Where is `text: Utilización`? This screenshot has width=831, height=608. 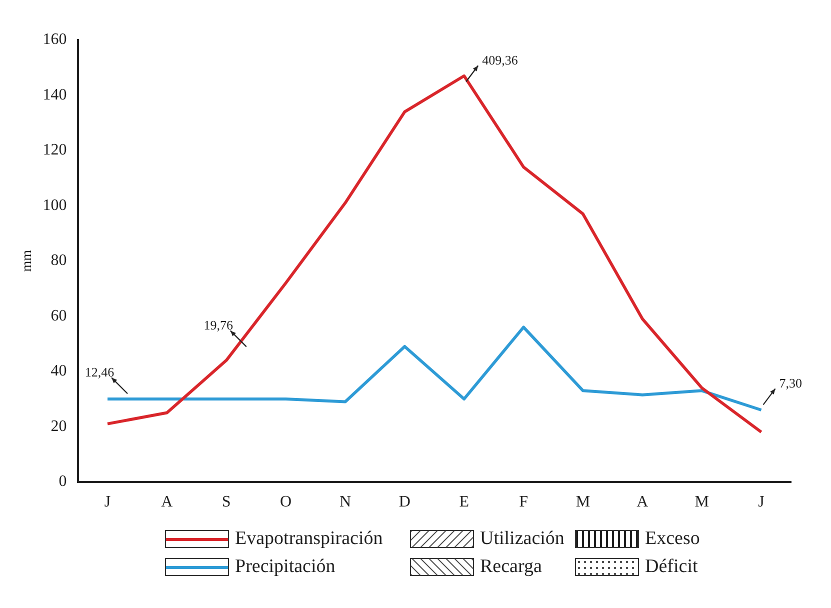
text: Utilización is located at coordinates (522, 539).